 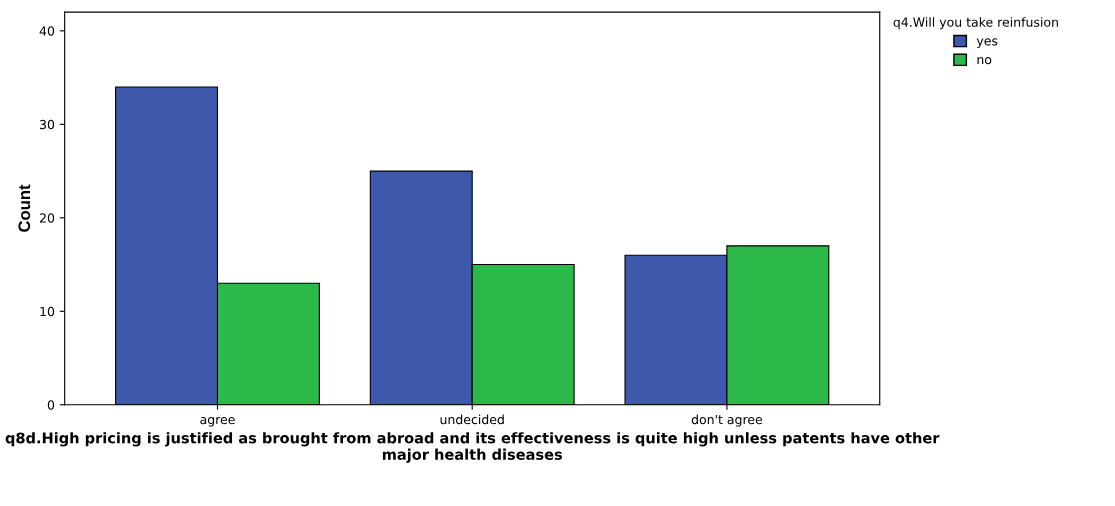 What do you see at coordinates (217, 422) in the screenshot?
I see `x-tick-label: agree` at bounding box center [217, 422].